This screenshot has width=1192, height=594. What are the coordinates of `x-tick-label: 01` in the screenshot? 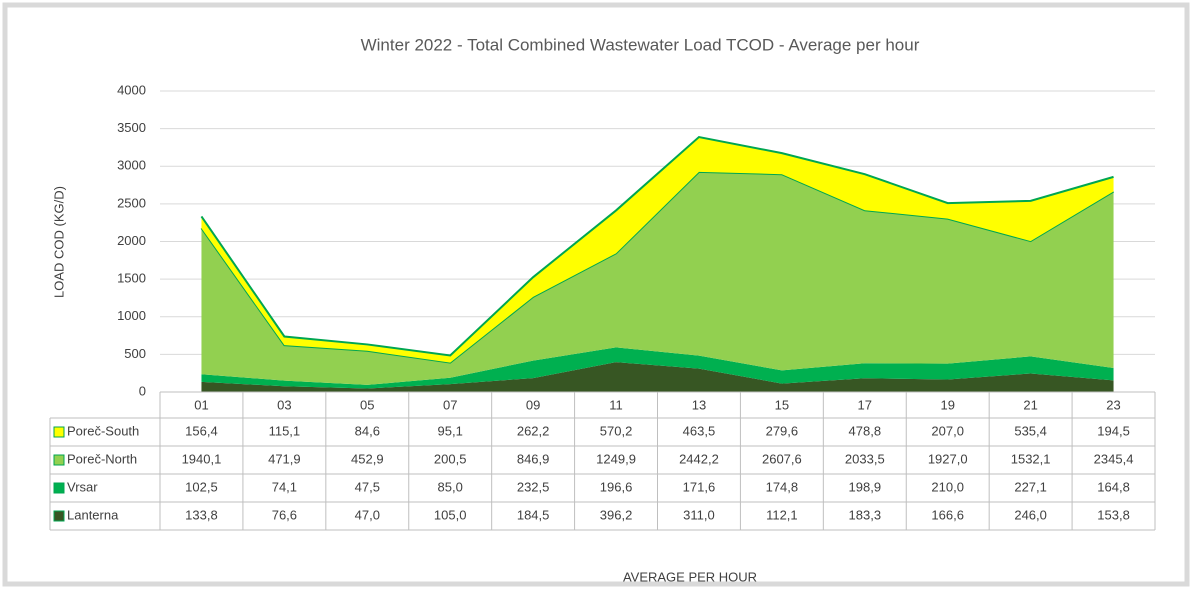 It's located at (201, 404).